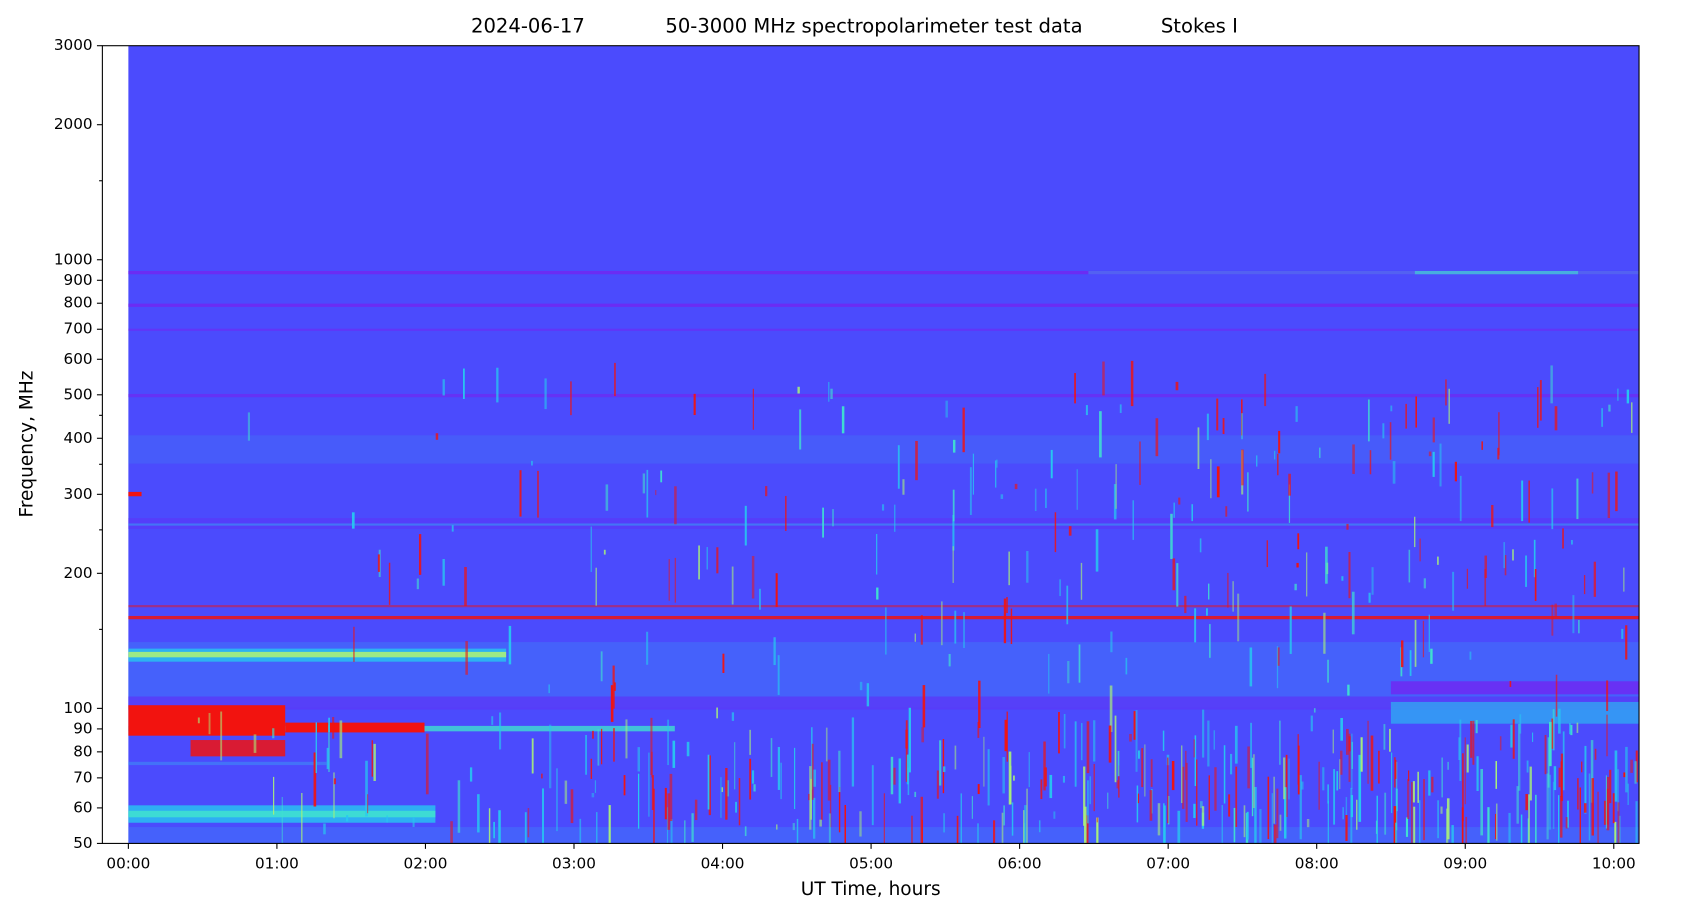  Describe the element at coordinates (528, 26) in the screenshot. I see `title-date: 2024-06-17` at that location.